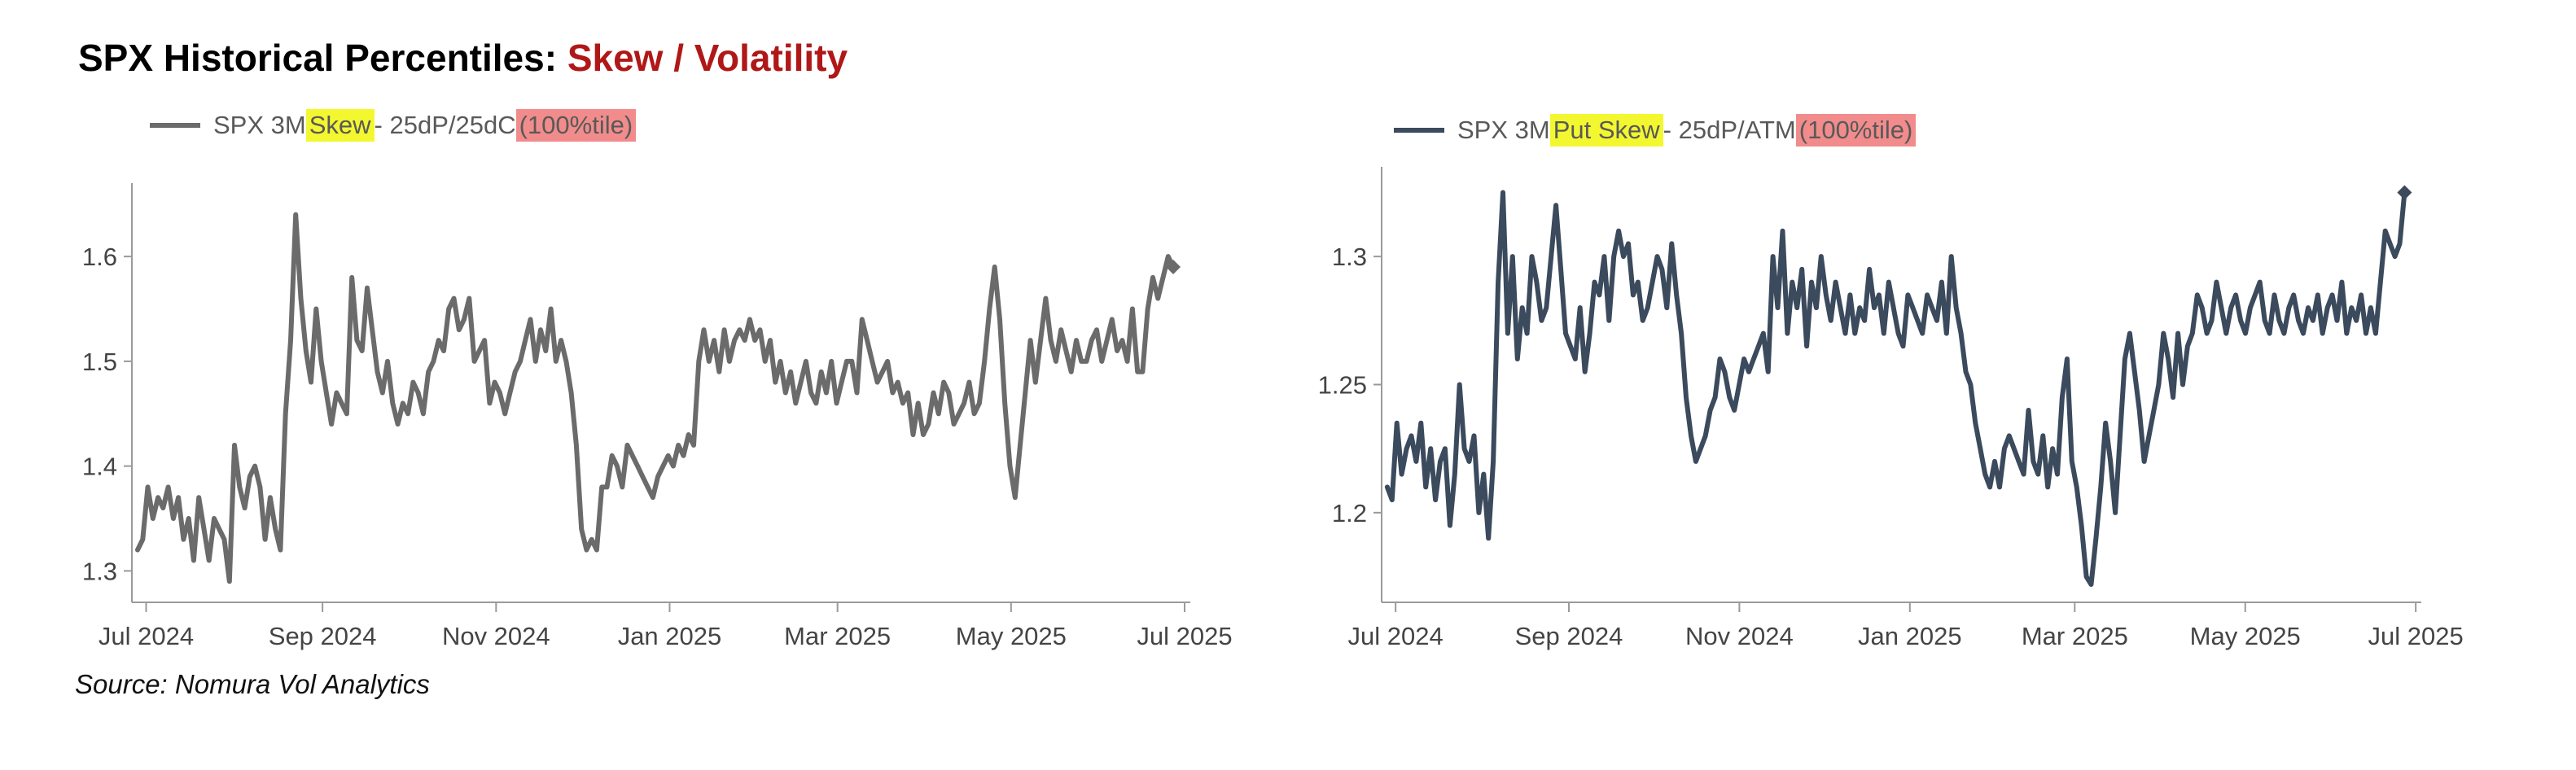 This screenshot has height=770, width=2576. What do you see at coordinates (340, 125) in the screenshot?
I see `legend-highlight: Skew` at bounding box center [340, 125].